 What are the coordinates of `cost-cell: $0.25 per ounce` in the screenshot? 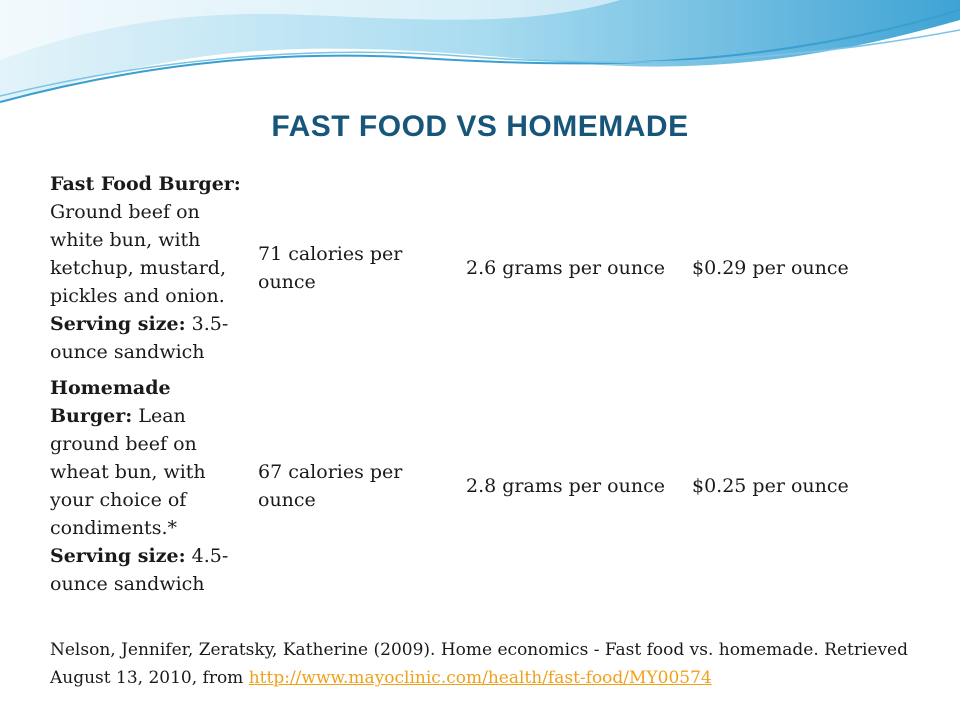 It's located at (770, 486).